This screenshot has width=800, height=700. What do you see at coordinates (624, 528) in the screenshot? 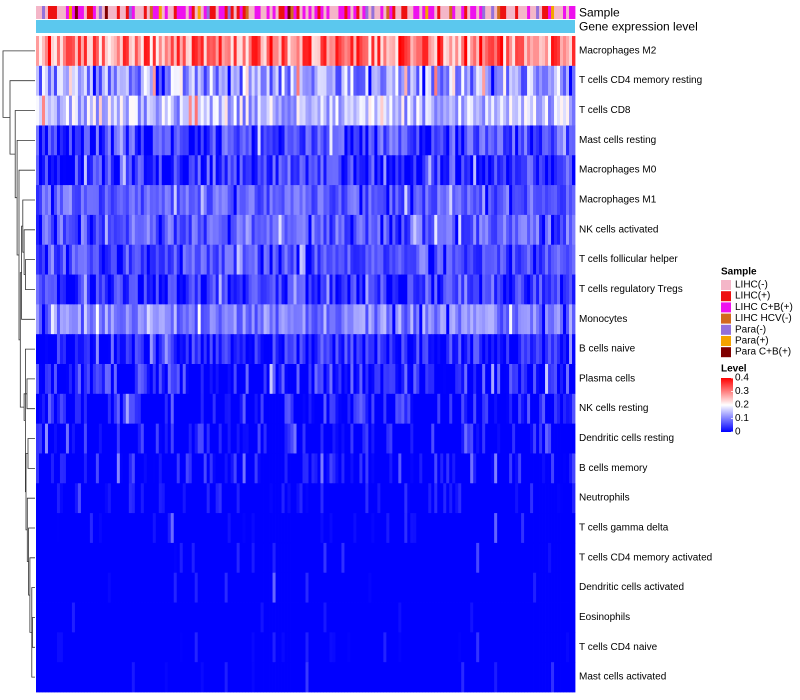
I see `row-label: T cells gamma delta` at bounding box center [624, 528].